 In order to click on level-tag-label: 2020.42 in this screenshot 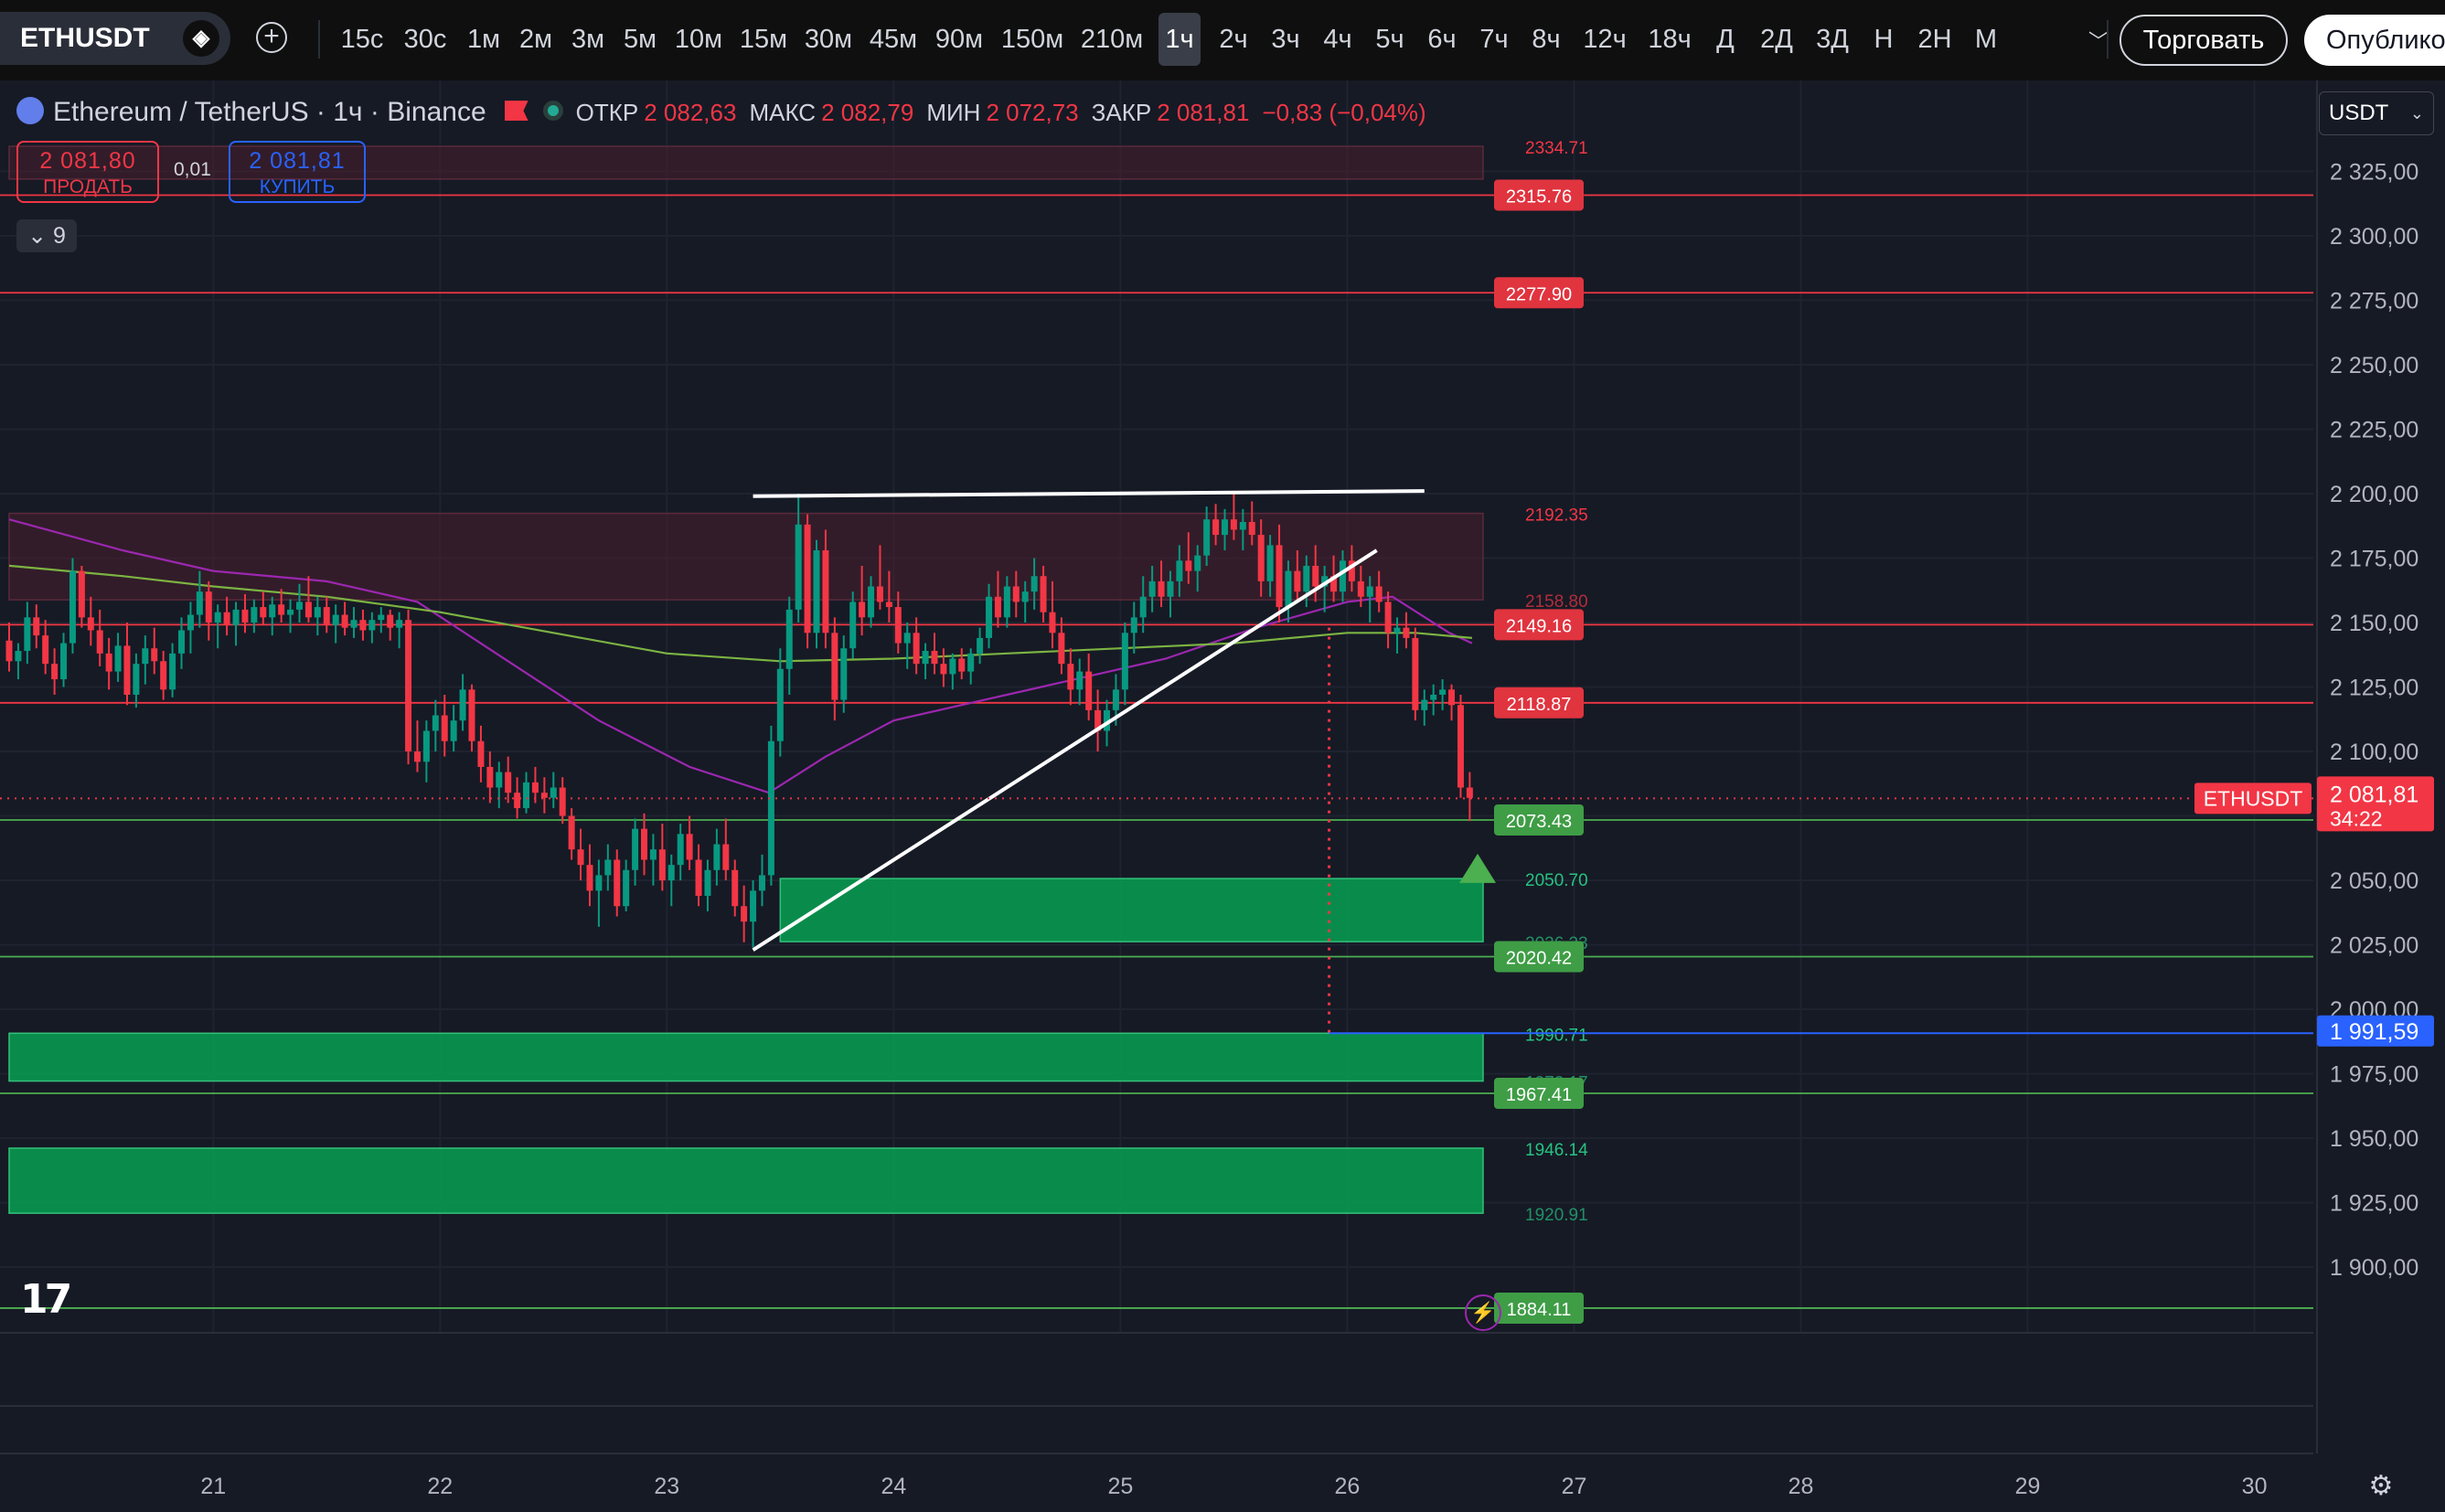, I will do `click(1539, 958)`.